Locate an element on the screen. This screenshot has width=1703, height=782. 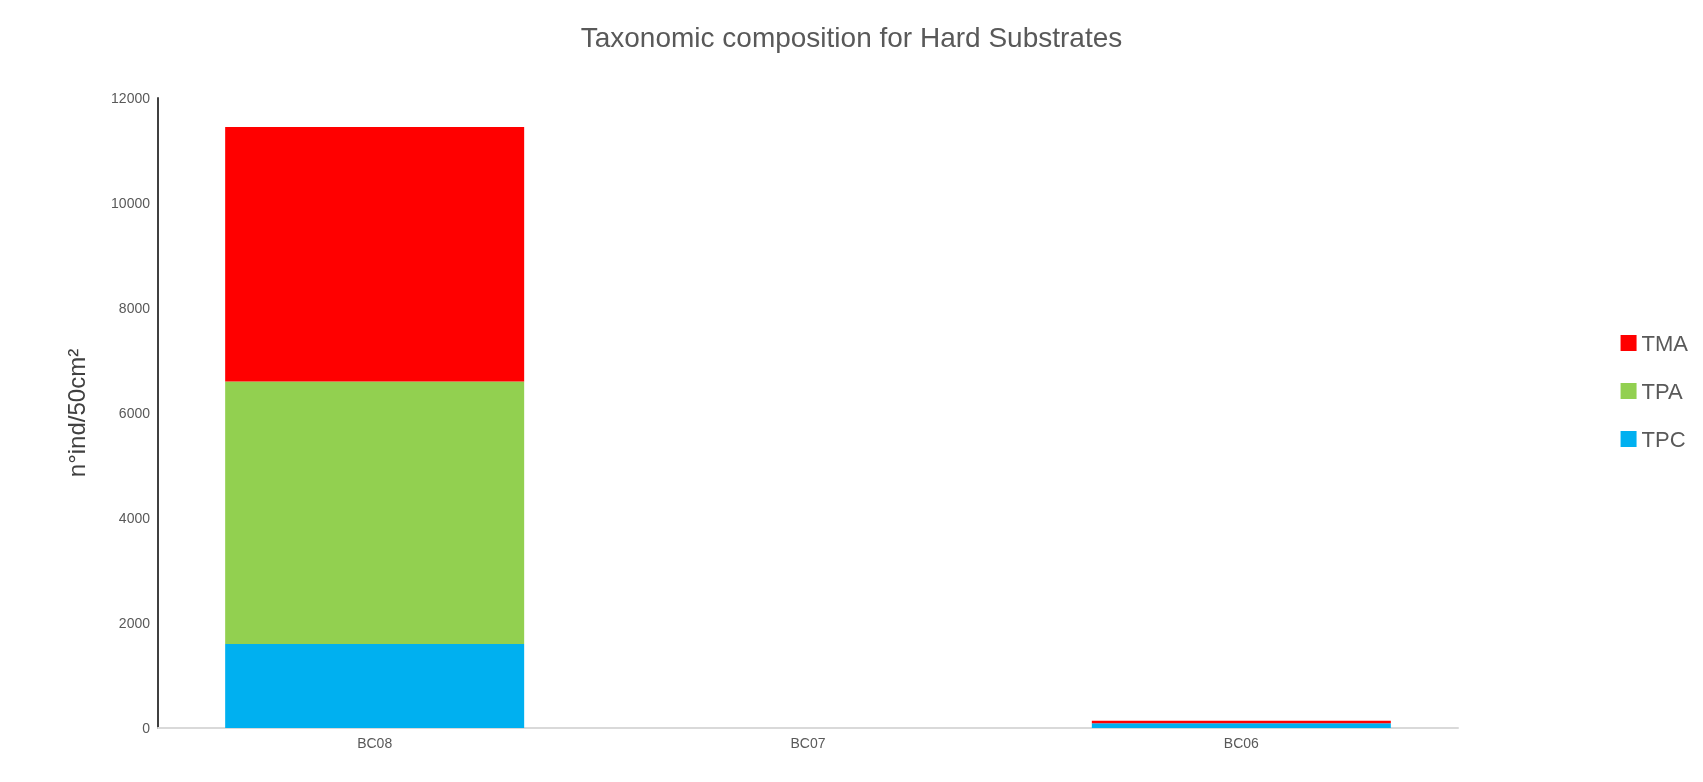
y-tick-label: 0 is located at coordinates (146, 728).